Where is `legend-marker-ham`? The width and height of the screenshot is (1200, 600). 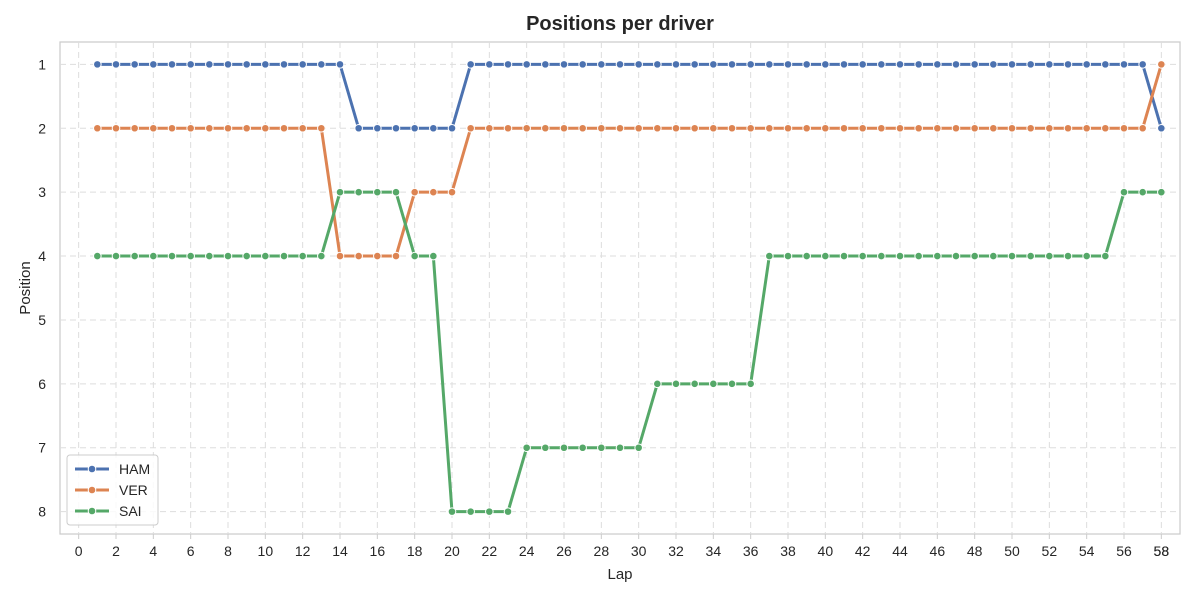 legend-marker-ham is located at coordinates (92, 469).